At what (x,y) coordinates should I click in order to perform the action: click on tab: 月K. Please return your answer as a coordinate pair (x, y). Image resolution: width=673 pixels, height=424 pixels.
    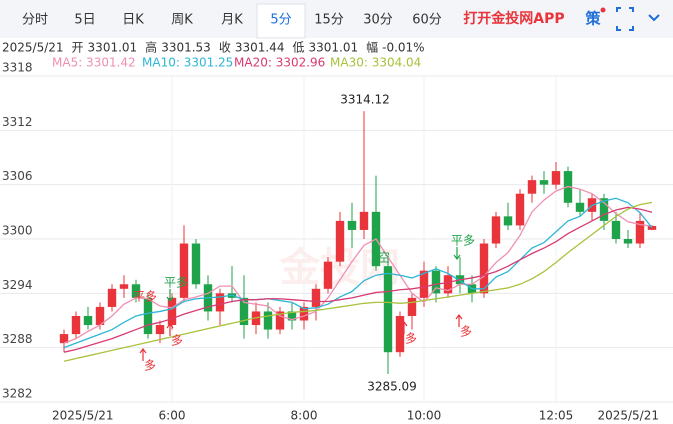
    Looking at the image, I should click on (232, 20).